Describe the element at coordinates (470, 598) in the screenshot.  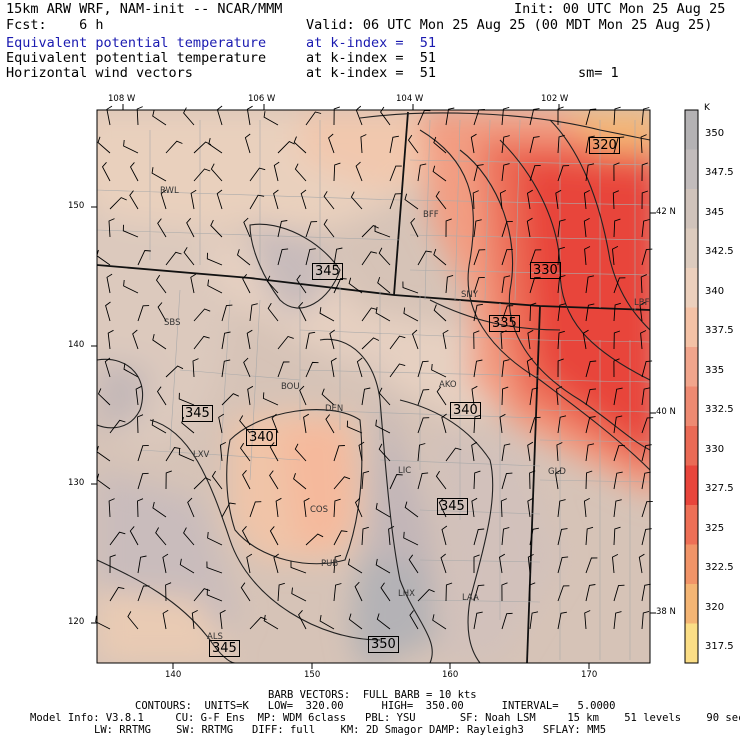
I see `station-label: LAA` at that location.